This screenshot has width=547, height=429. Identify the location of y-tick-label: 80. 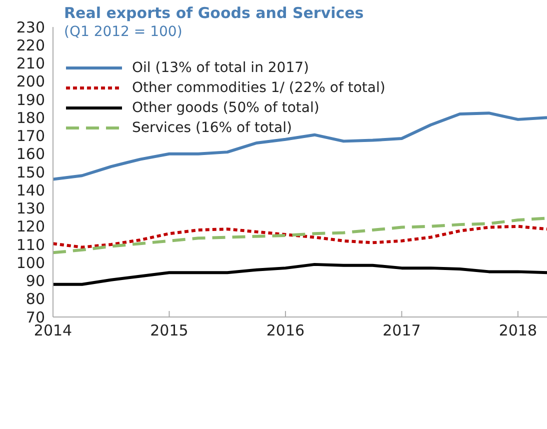
(35, 299).